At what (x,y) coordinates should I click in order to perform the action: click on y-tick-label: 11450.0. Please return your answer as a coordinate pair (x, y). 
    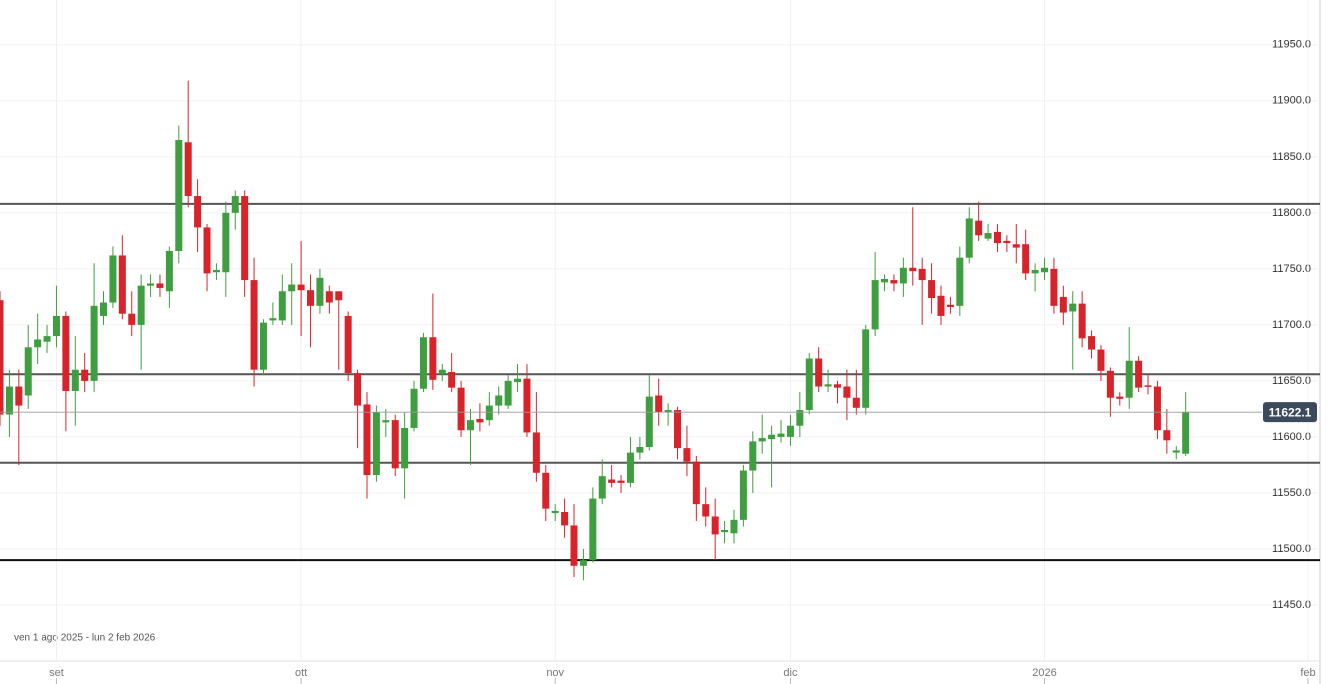
    Looking at the image, I should click on (1291, 605).